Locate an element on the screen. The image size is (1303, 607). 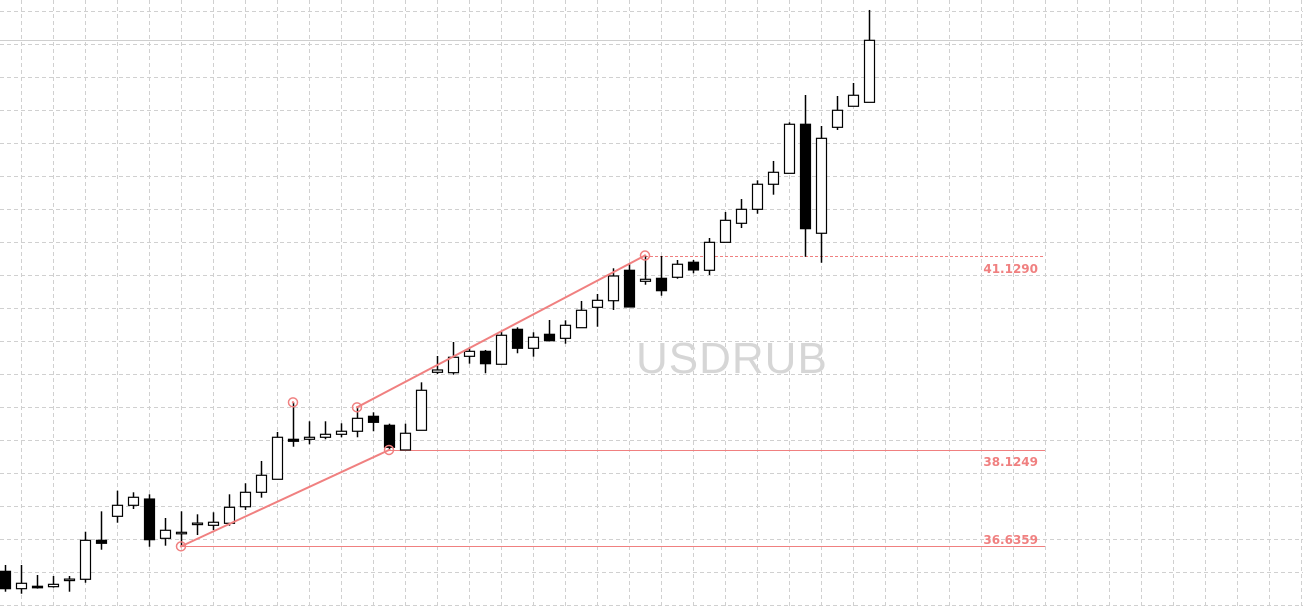
price-level-label: 41.1290 is located at coordinates (1010, 268).